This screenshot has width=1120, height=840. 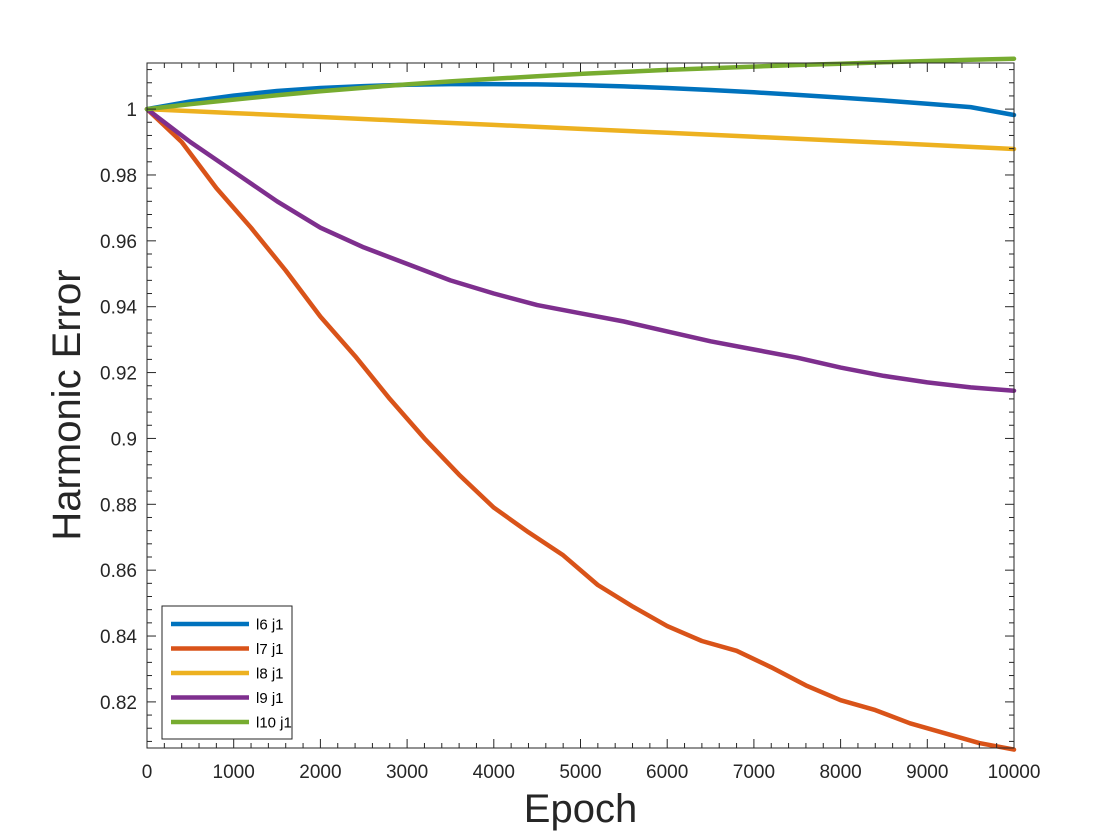 I want to click on y-tick-label: 0.96, so click(x=118, y=242).